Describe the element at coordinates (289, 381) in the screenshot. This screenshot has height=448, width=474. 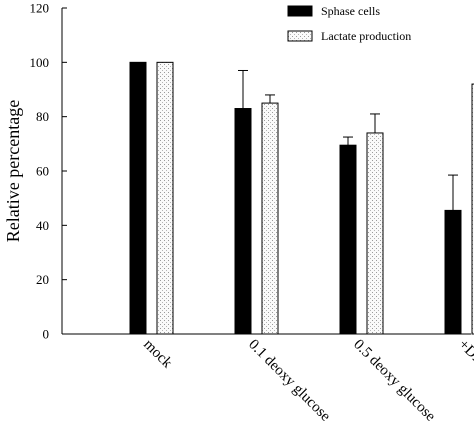
I see `category-label: 0.1 deoxy glucose` at that location.